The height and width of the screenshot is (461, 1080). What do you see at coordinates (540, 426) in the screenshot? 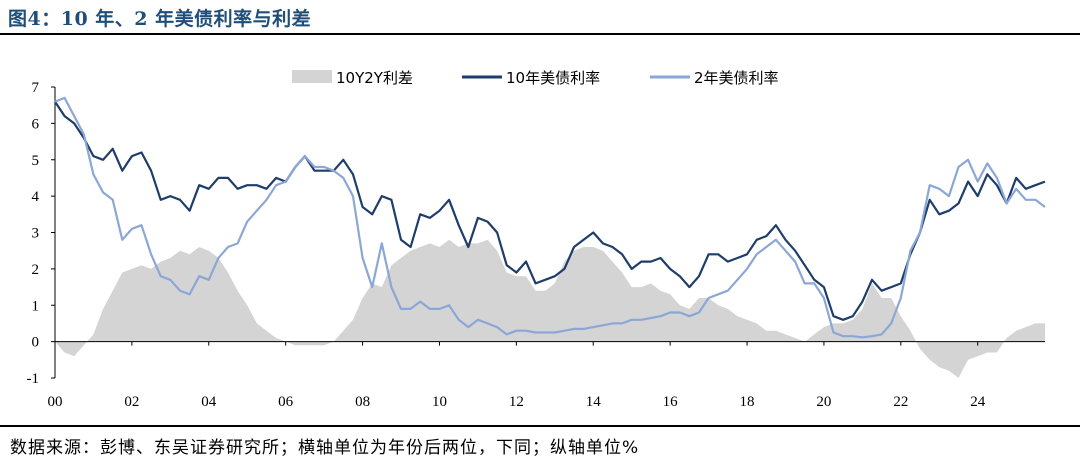
I see `source-rule` at bounding box center [540, 426].